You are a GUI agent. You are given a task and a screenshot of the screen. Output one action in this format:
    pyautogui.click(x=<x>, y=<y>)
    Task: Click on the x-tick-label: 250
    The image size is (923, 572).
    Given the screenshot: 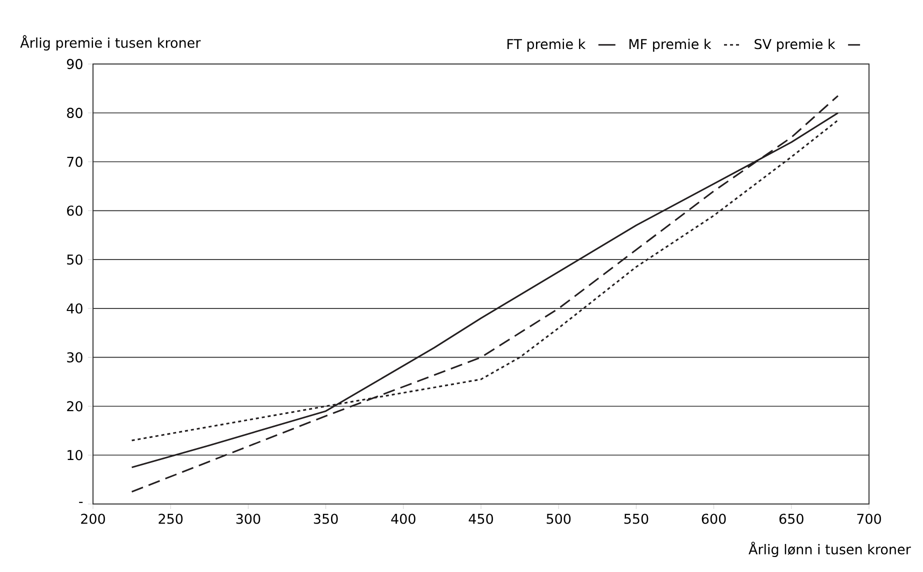 What is the action you would take?
    pyautogui.click(x=170, y=519)
    